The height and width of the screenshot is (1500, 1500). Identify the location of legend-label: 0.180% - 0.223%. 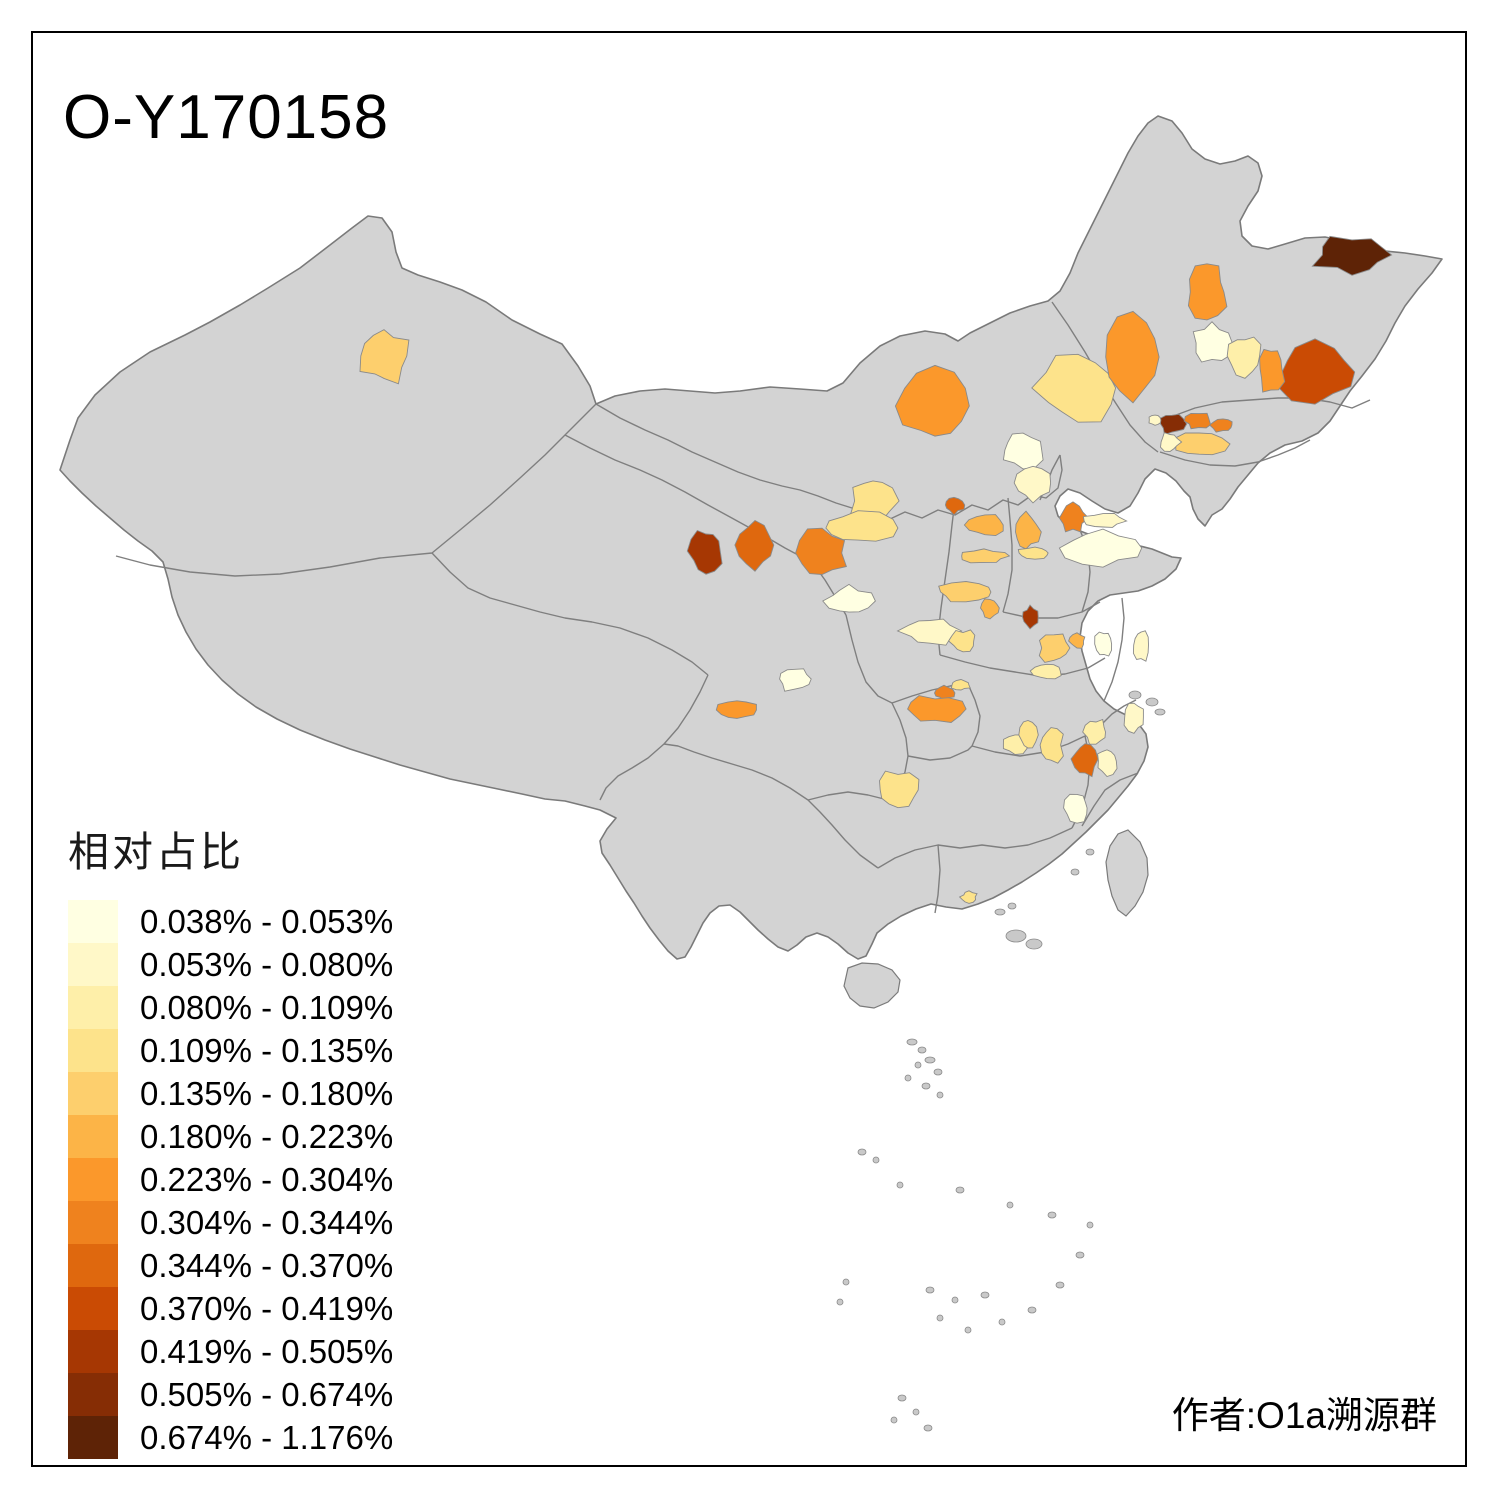
(267, 1136).